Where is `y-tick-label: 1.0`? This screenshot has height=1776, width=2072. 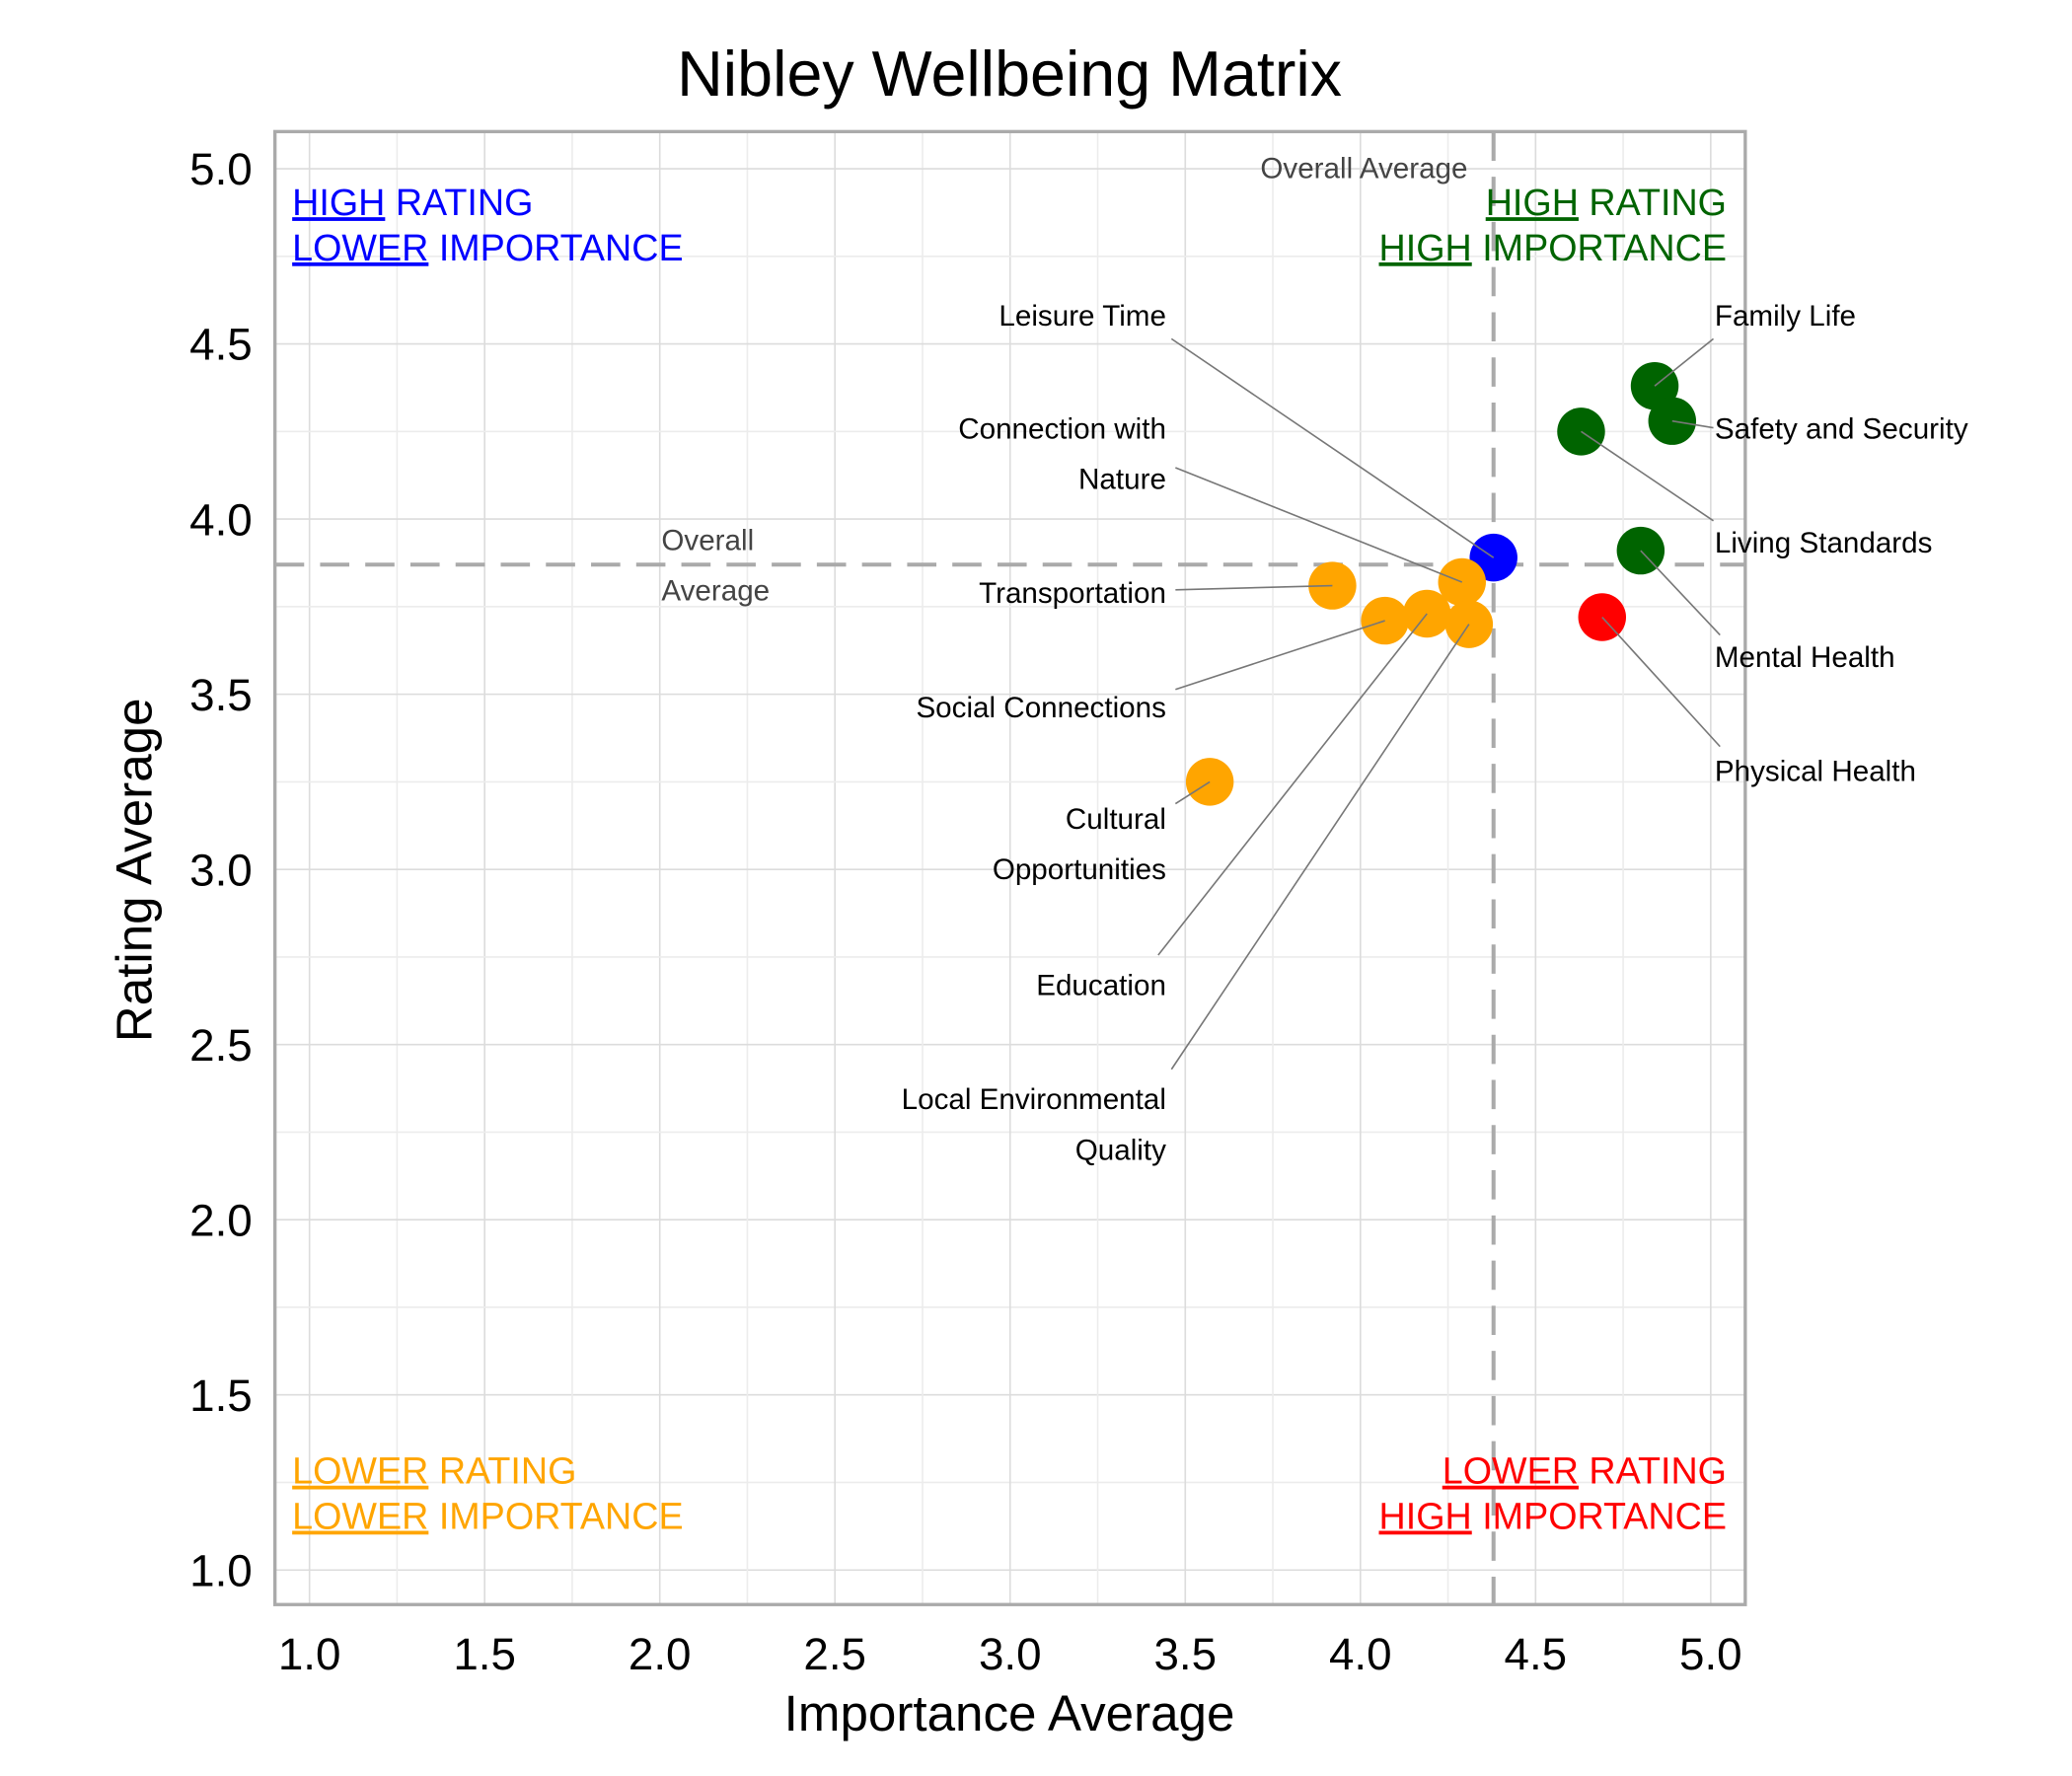
y-tick-label: 1.0 is located at coordinates (221, 1570).